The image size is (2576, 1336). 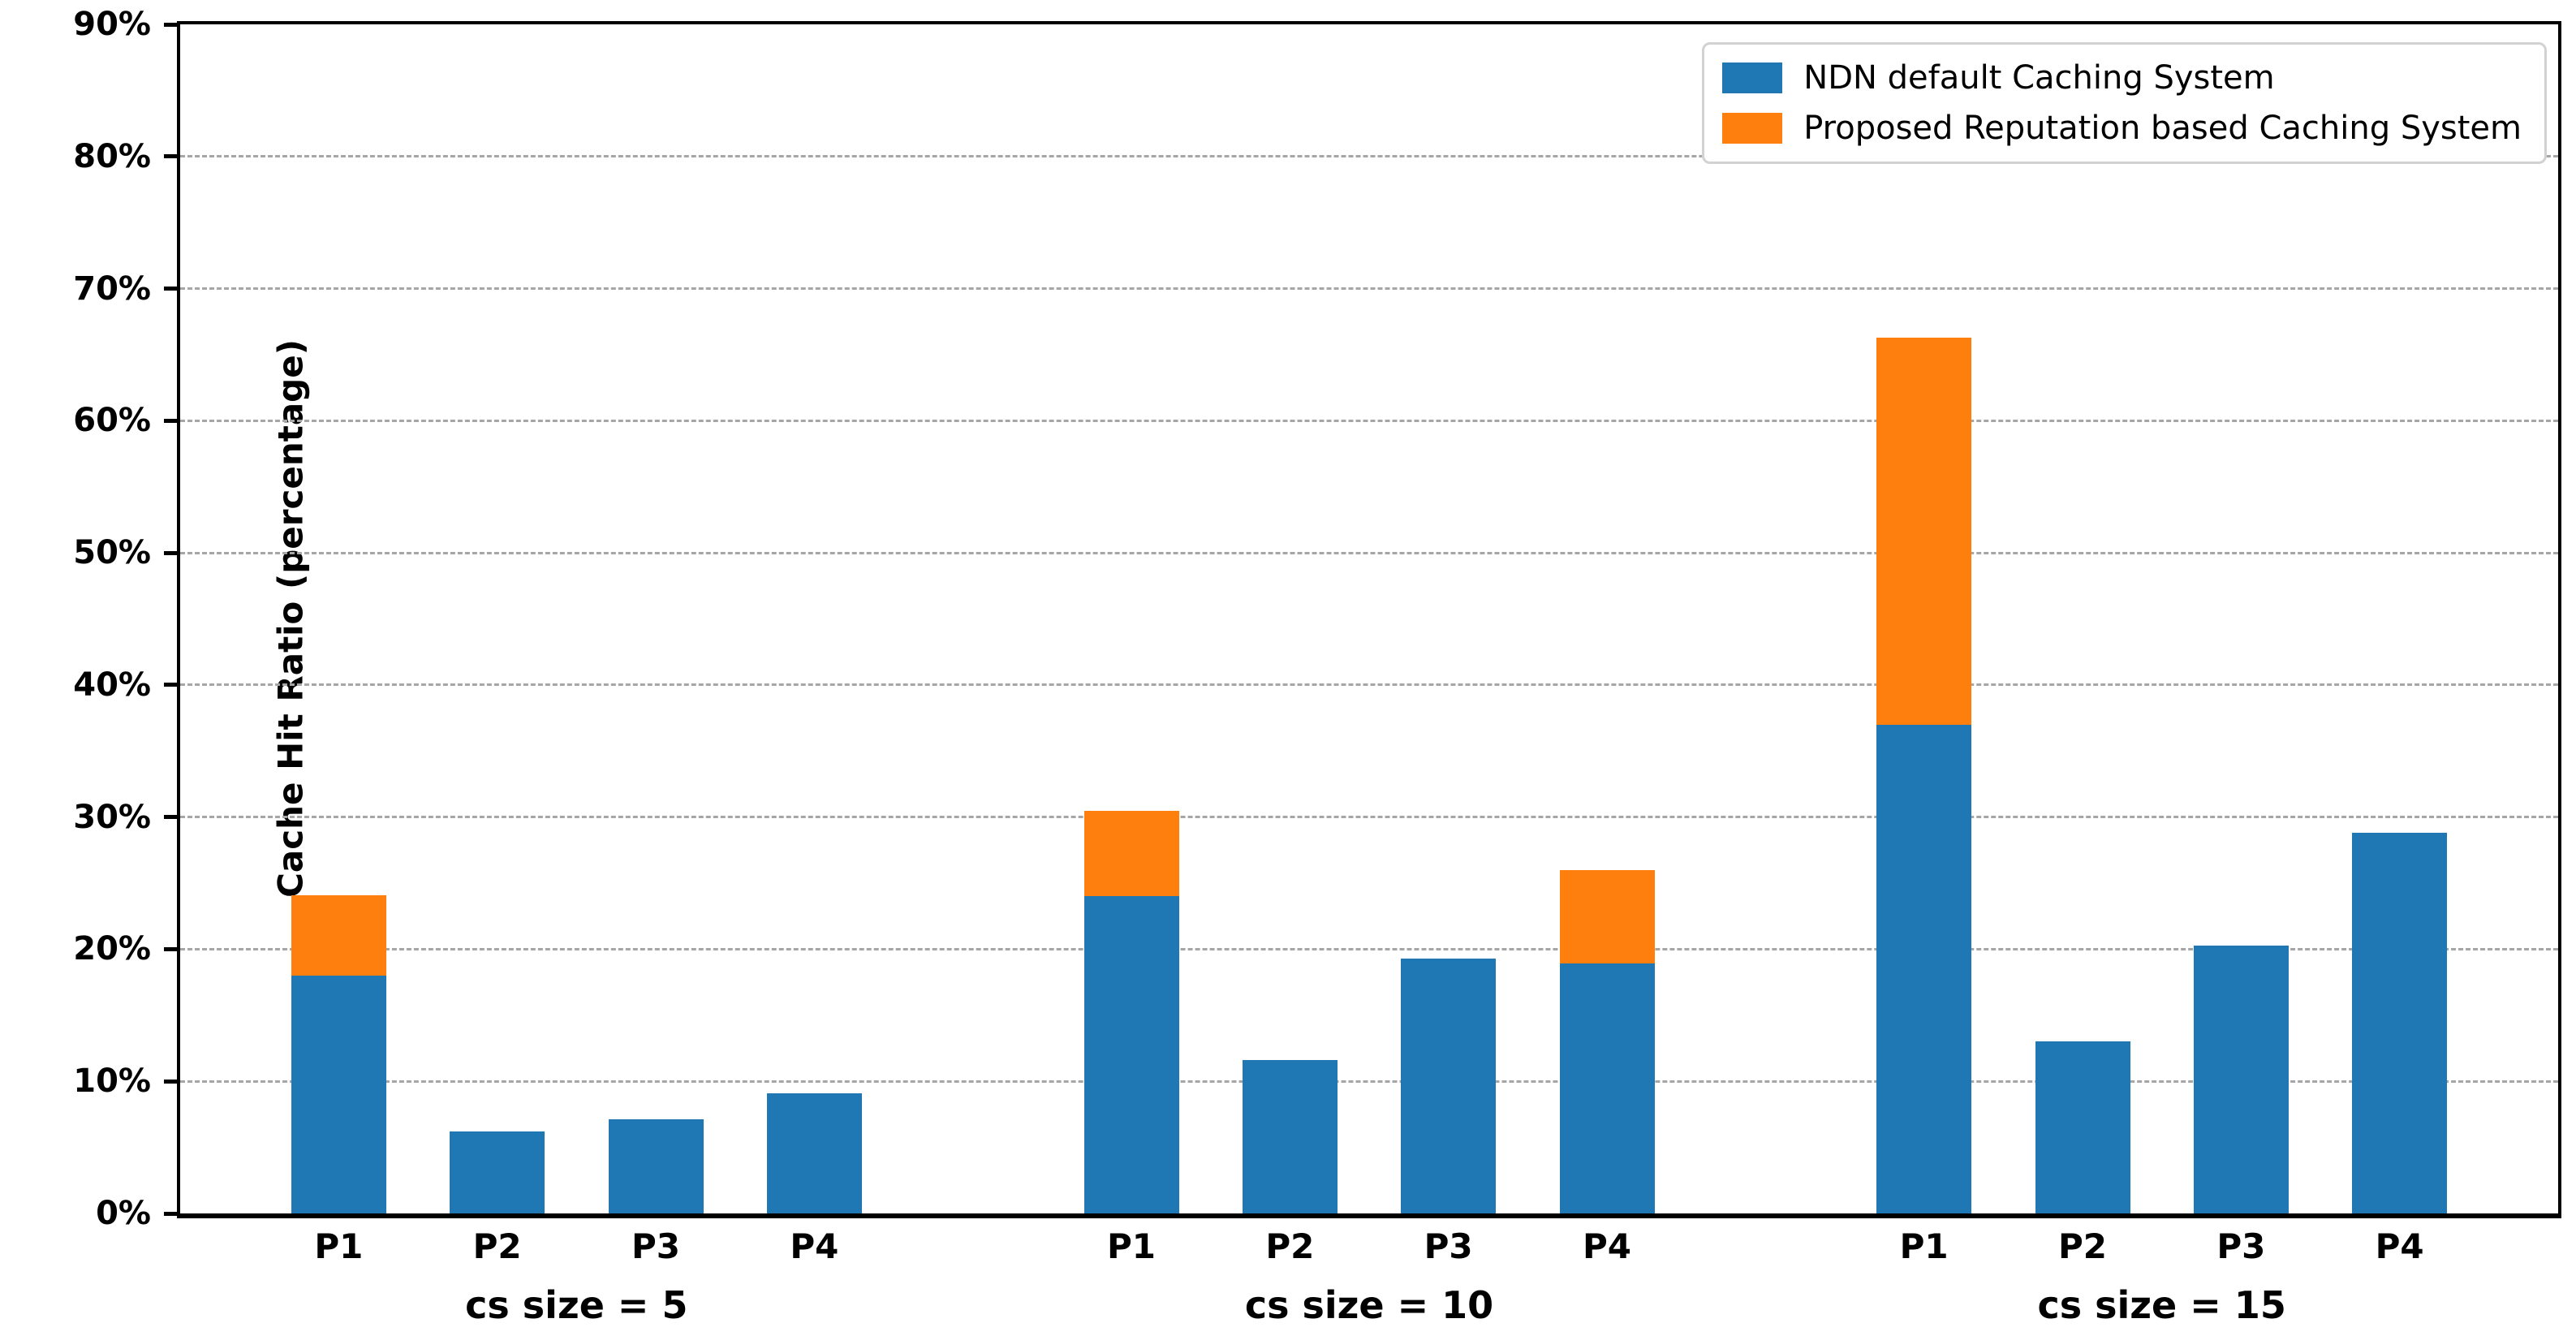 I want to click on group-label-cs10: cs size = 10, so click(x=1369, y=1305).